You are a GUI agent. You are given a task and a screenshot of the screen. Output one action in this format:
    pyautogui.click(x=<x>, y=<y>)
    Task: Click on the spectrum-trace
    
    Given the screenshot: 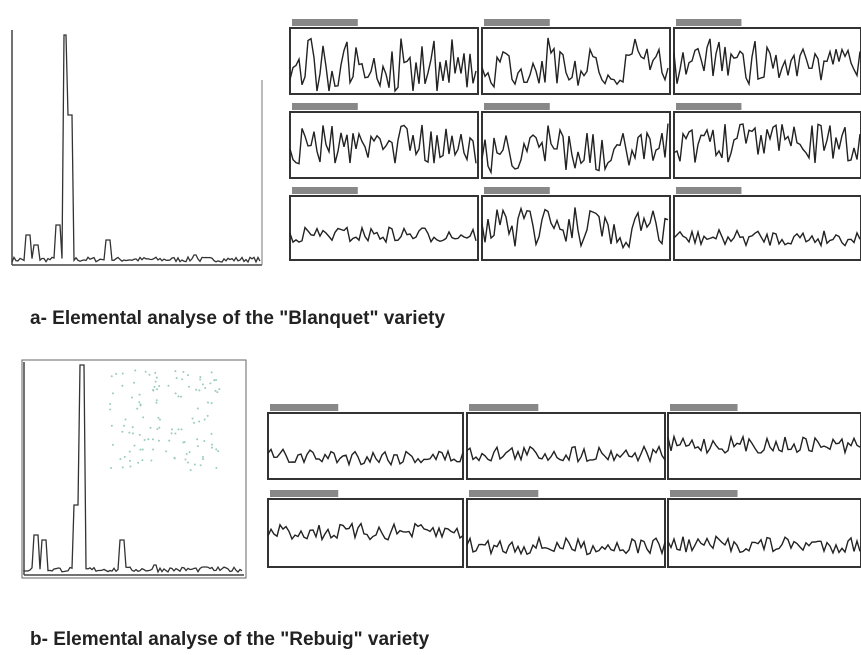 What is the action you would take?
    pyautogui.click(x=136, y=149)
    